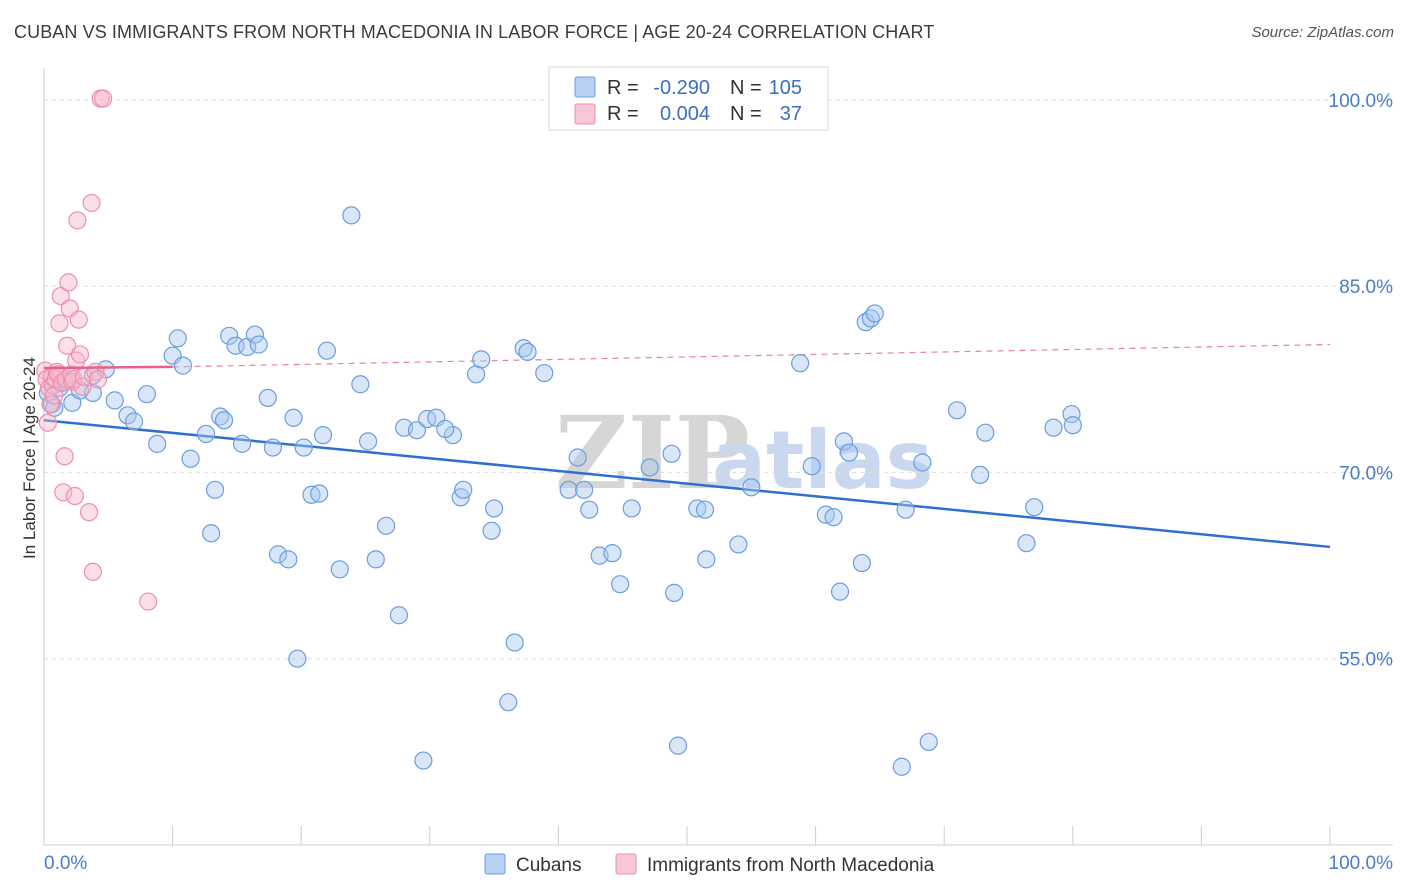 This screenshot has height=892, width=1406. Describe the element at coordinates (65, 863) in the screenshot. I see `x-tick-left: 0.0%` at that location.